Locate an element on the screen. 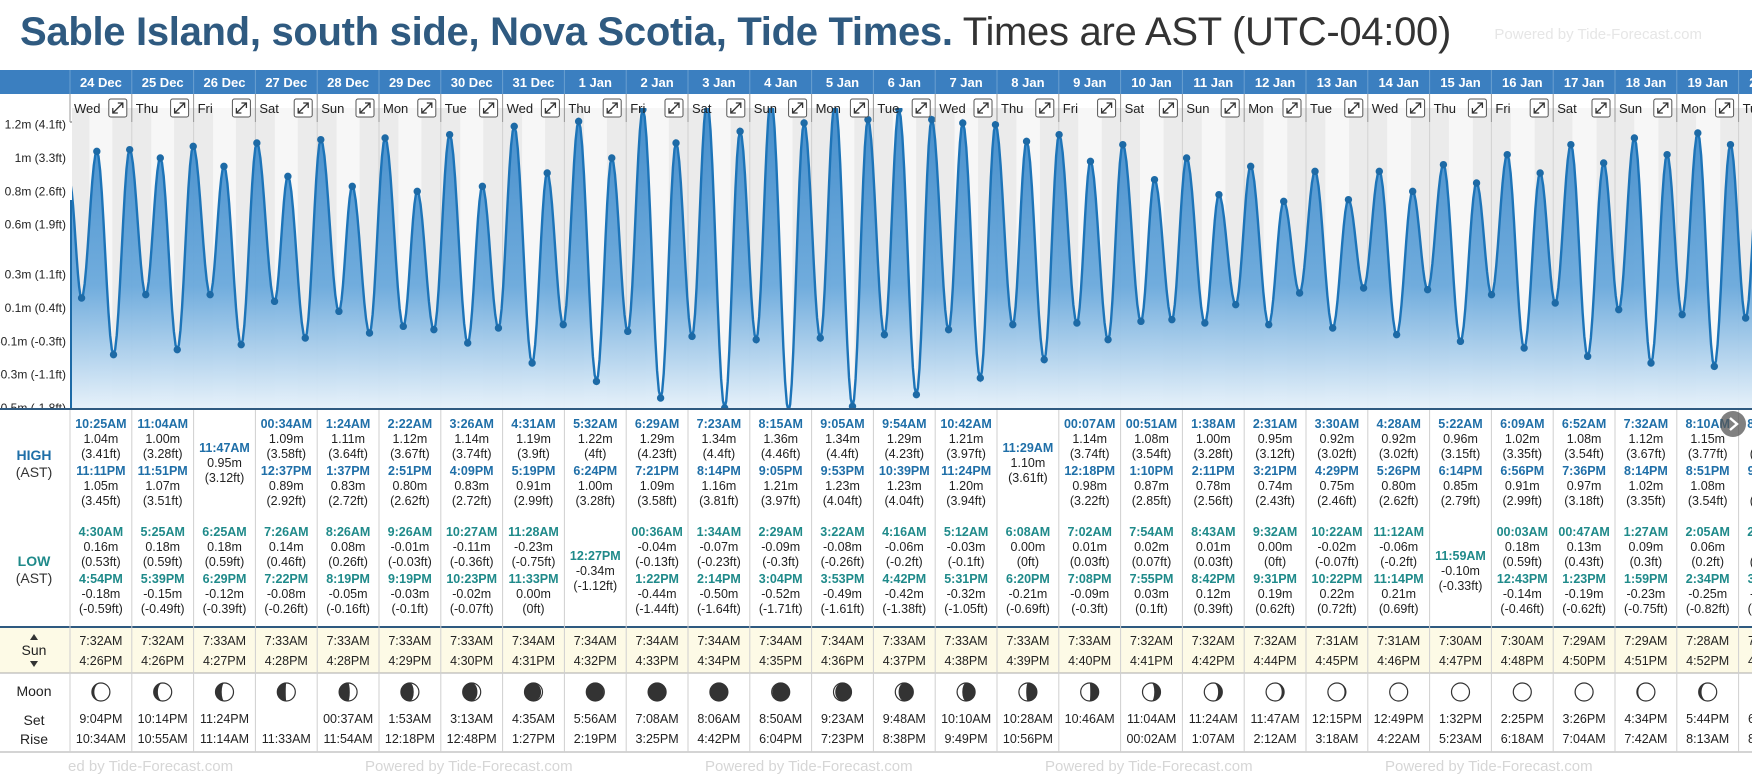 The height and width of the screenshot is (780, 1752). high-height-ft: (2.43ft) is located at coordinates (1275, 501).